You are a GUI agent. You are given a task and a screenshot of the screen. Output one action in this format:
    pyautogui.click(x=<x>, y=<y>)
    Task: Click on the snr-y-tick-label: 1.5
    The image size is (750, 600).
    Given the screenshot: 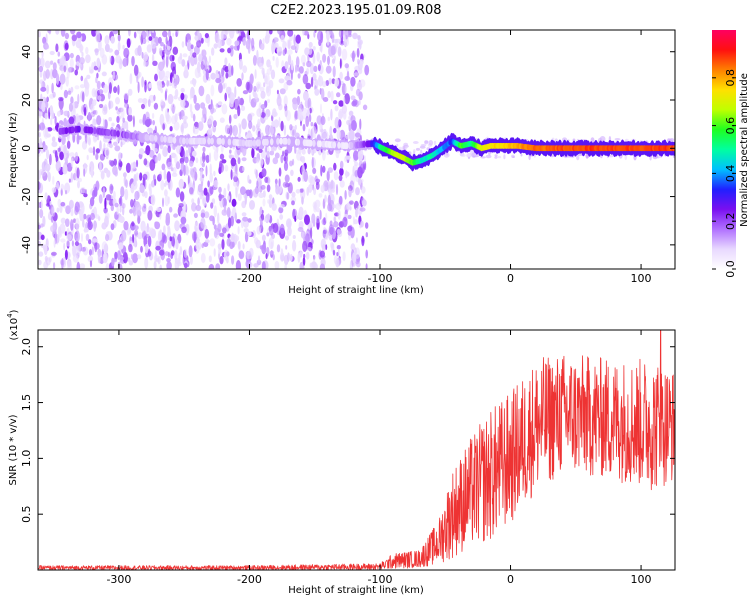 What is the action you would take?
    pyautogui.click(x=26, y=403)
    